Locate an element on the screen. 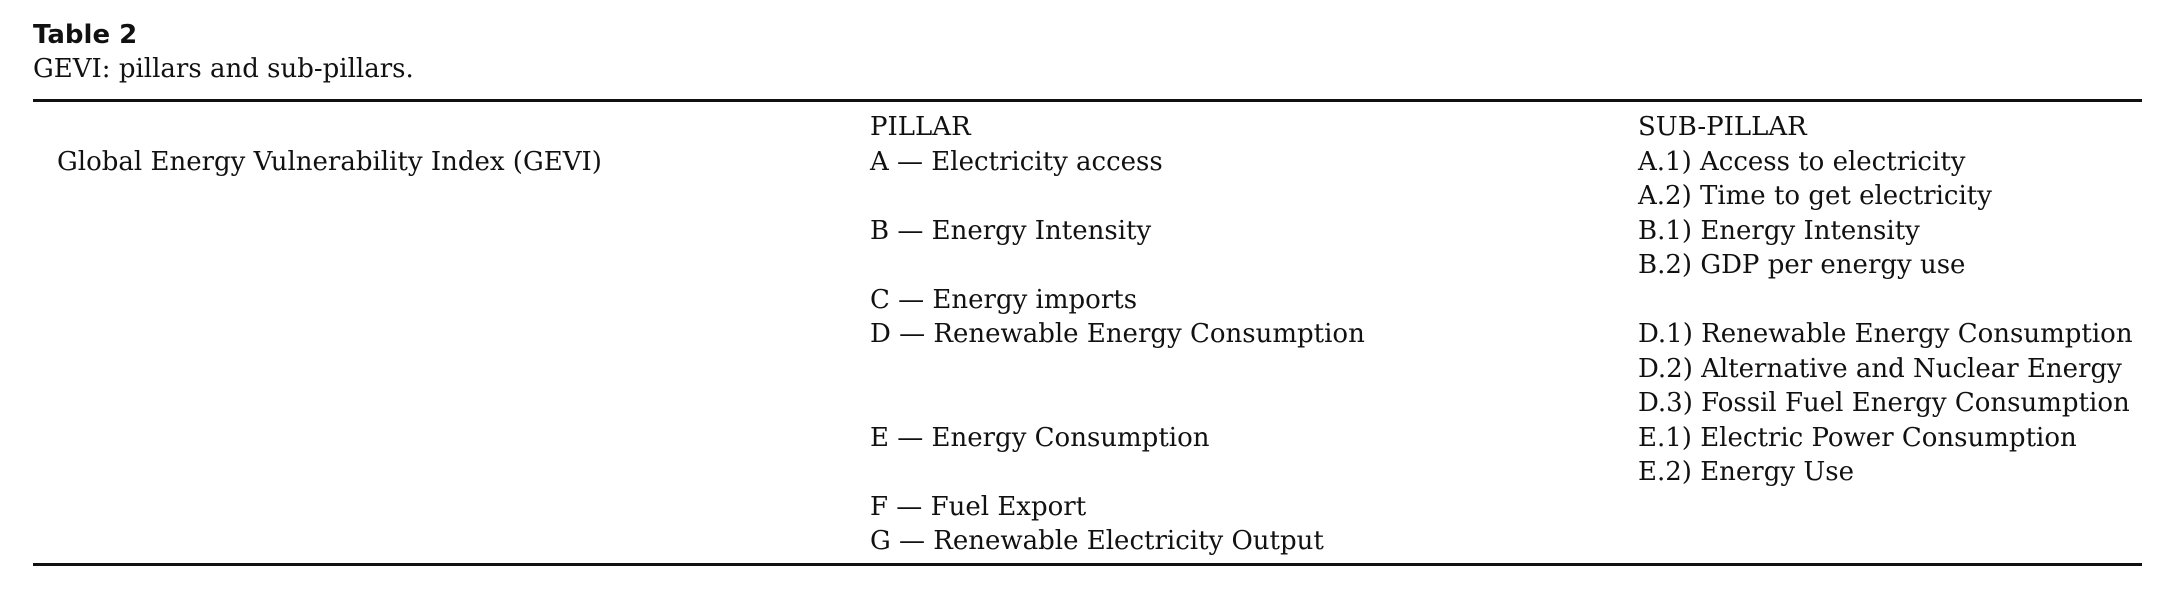  table-row: G — Renewable Electricity Output is located at coordinates (1087, 541).